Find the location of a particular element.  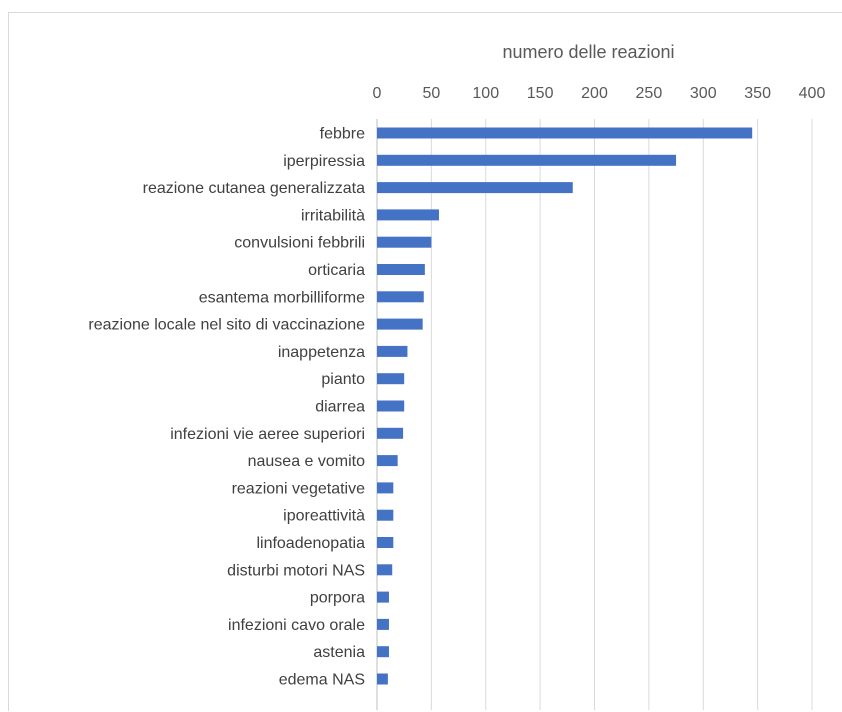

category-label: febbre is located at coordinates (342, 134).